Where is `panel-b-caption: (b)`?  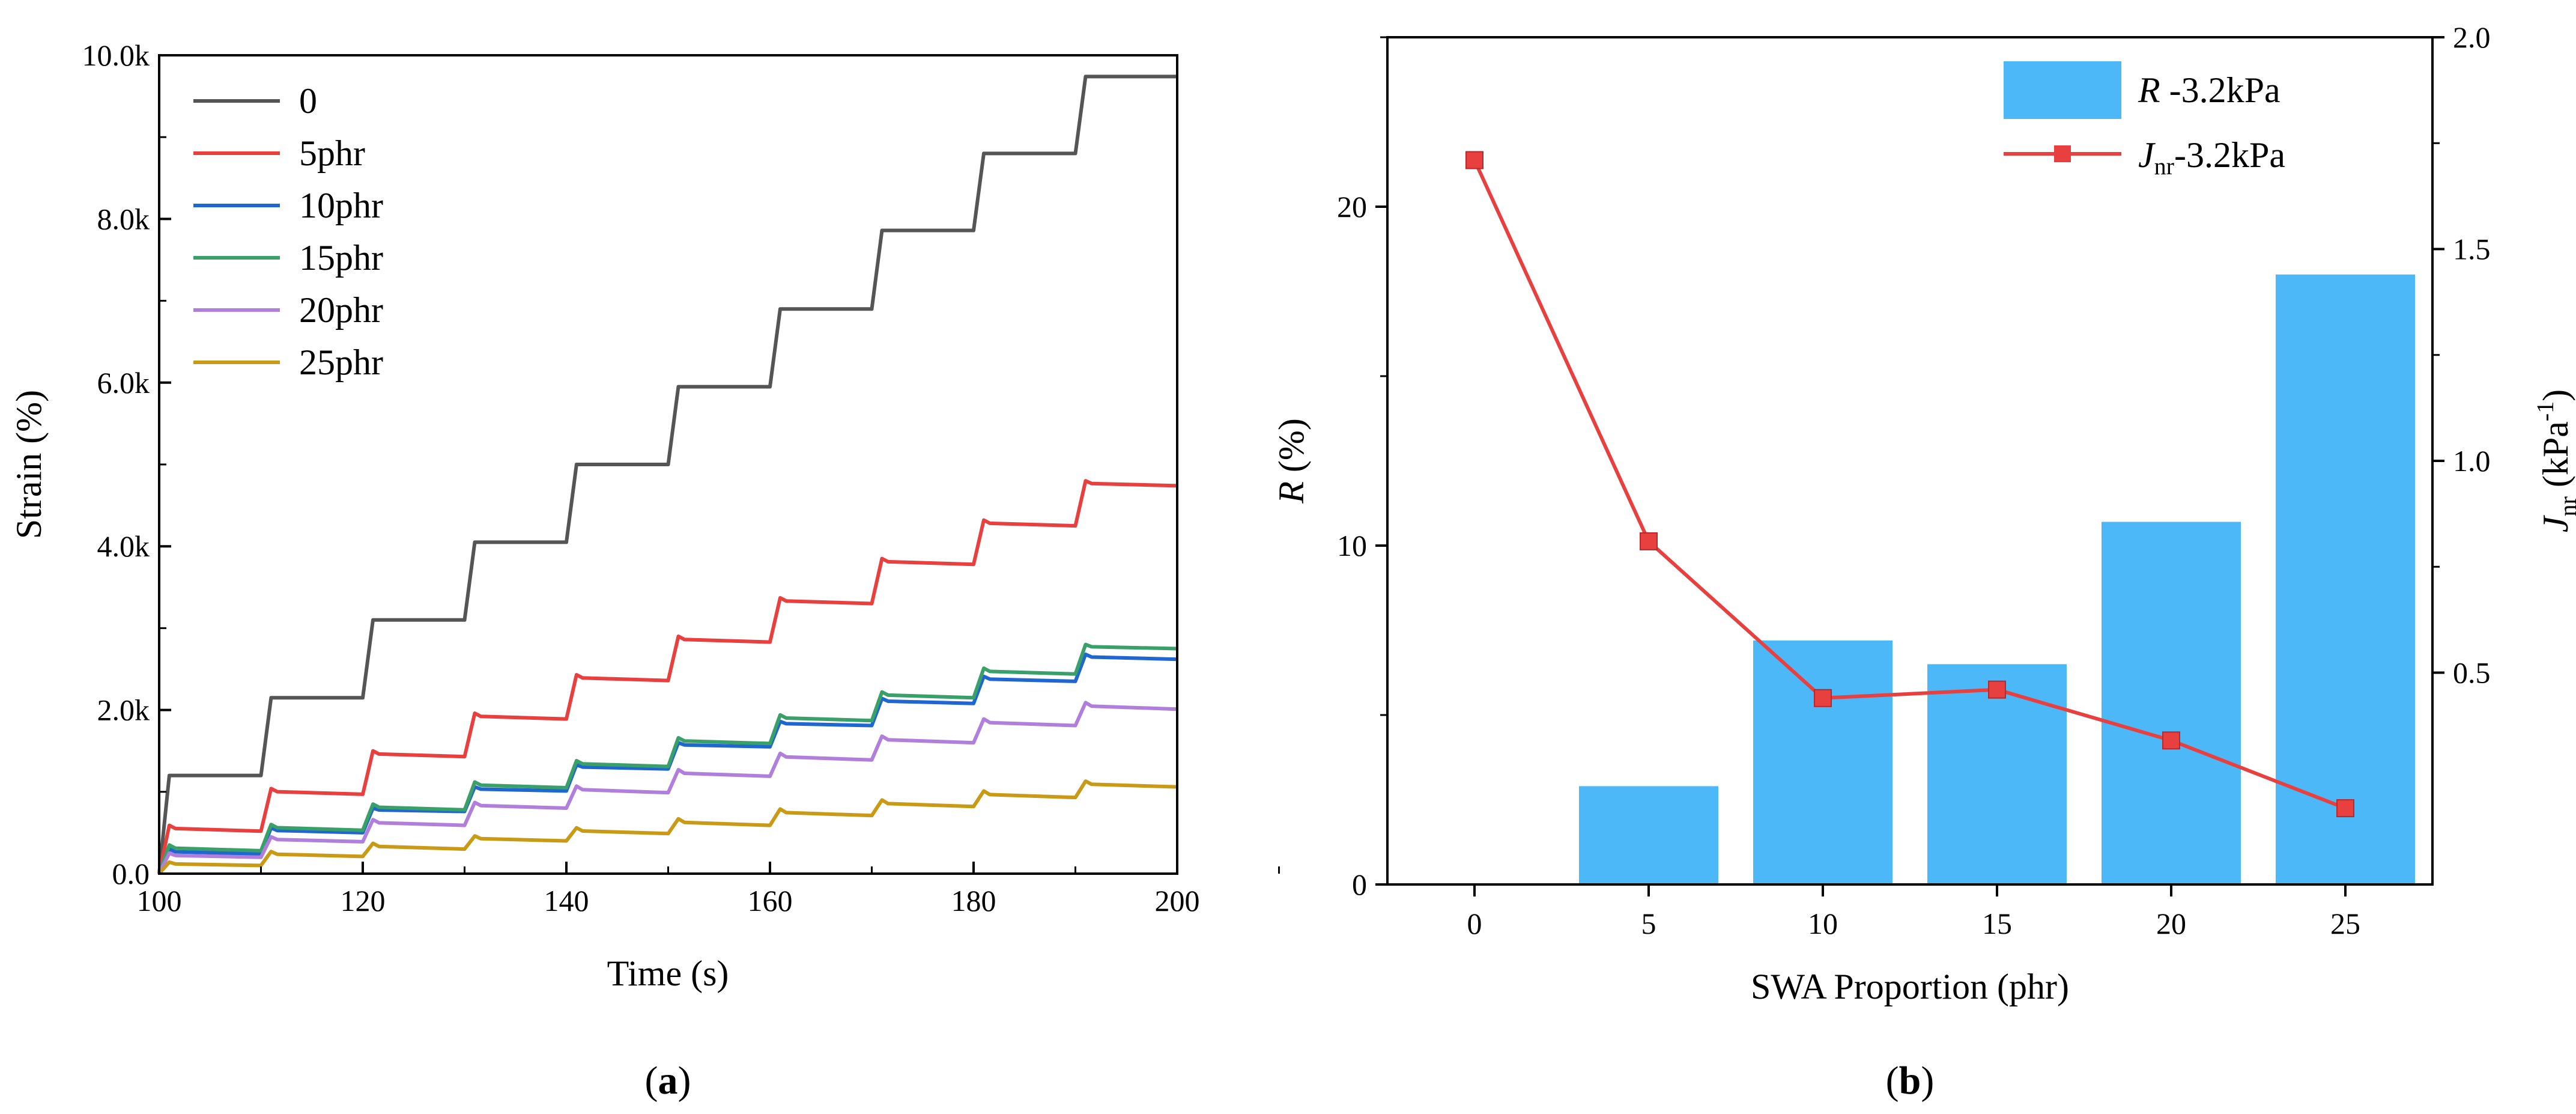 panel-b-caption: (b) is located at coordinates (1910, 1081).